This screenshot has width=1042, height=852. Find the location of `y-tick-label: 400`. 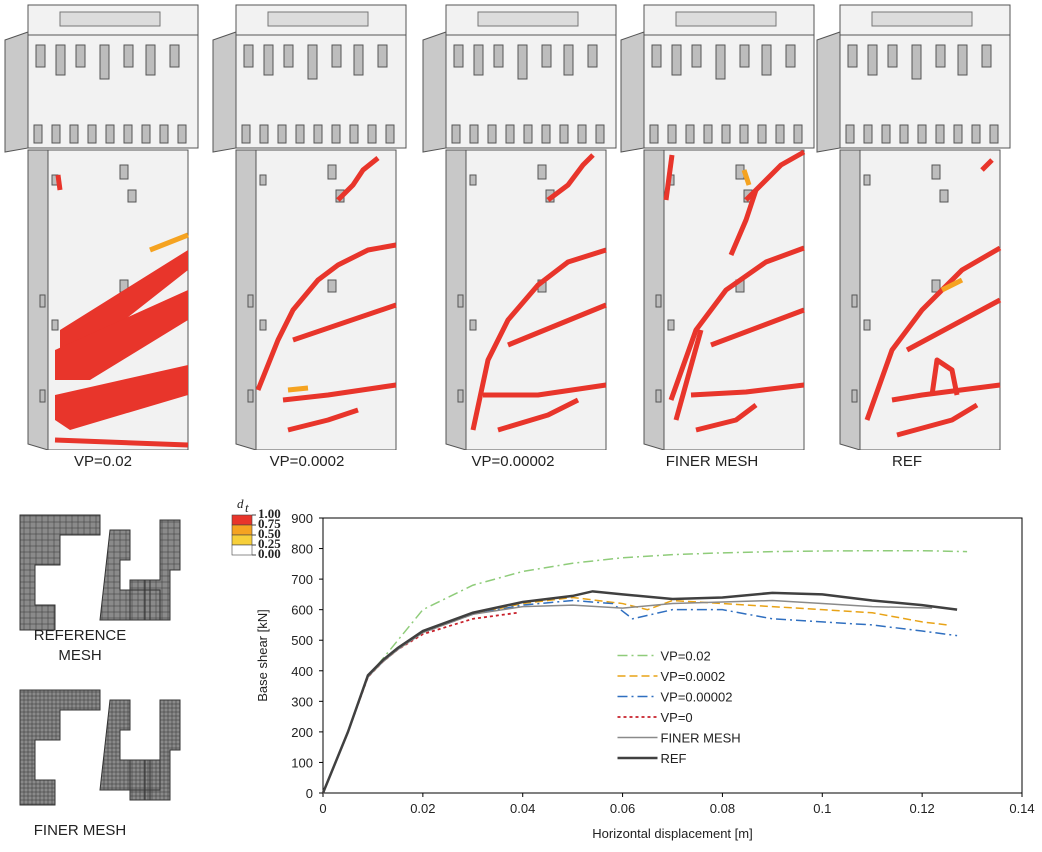

y-tick-label: 400 is located at coordinates (302, 671).